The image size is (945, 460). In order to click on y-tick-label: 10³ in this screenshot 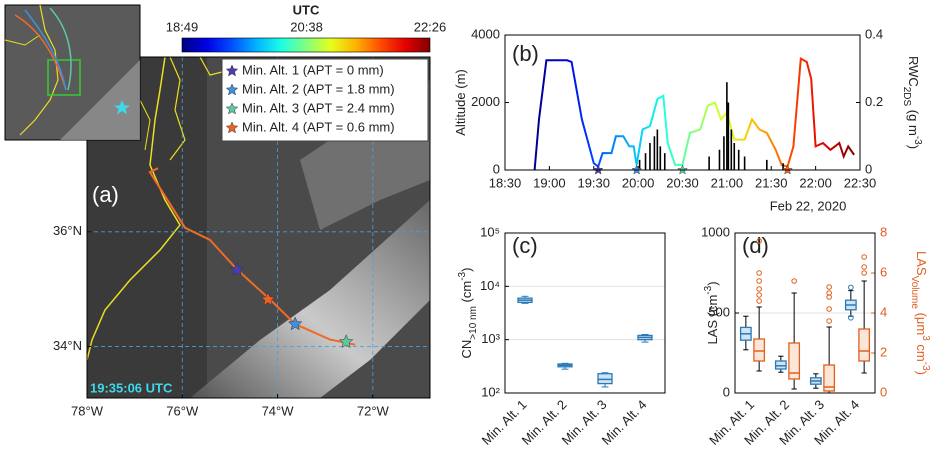, I will do `click(490, 338)`.